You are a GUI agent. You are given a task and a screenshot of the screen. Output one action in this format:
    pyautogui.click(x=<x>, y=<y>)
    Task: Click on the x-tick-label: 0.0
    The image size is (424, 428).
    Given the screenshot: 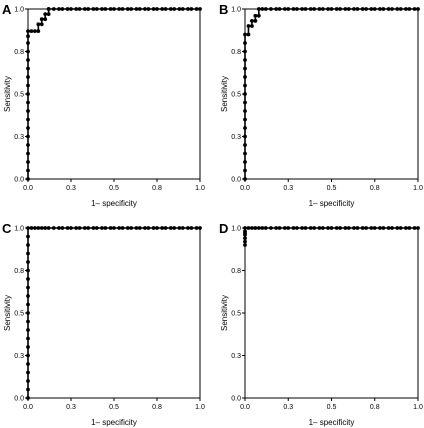 What is the action you would take?
    pyautogui.click(x=245, y=188)
    